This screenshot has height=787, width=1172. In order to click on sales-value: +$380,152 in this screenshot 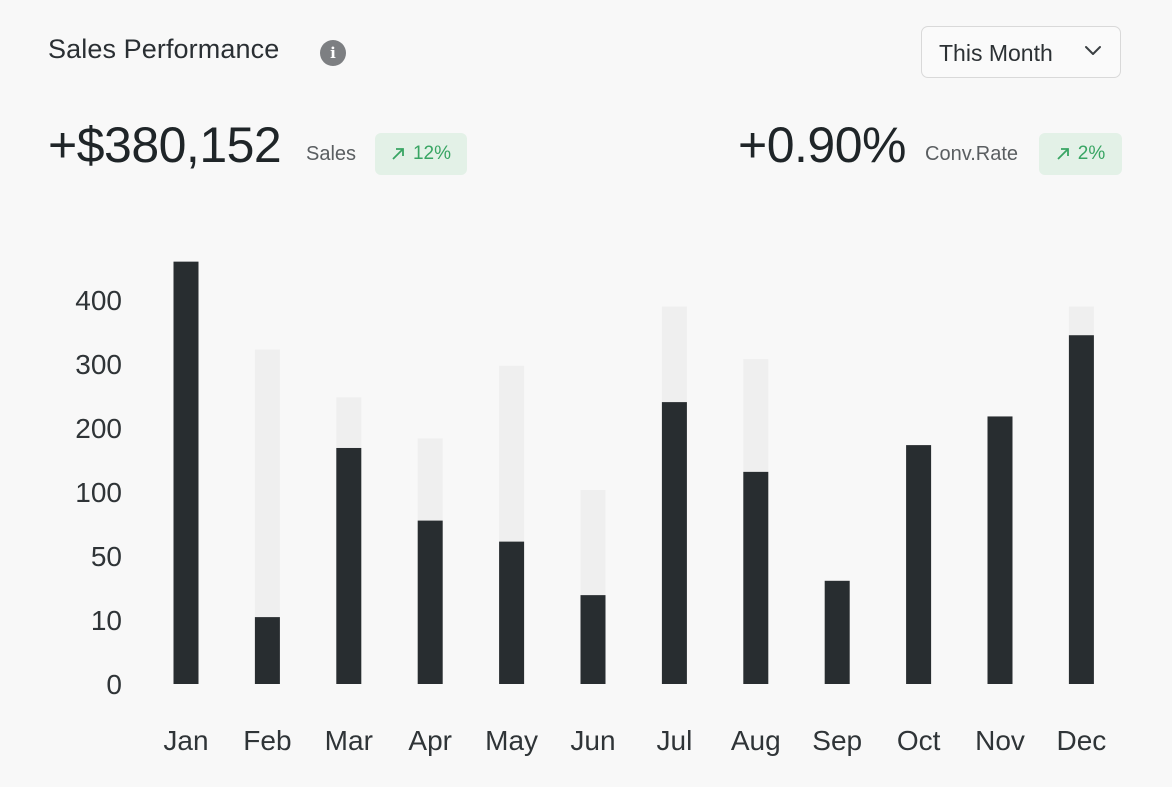, I will do `click(165, 145)`.